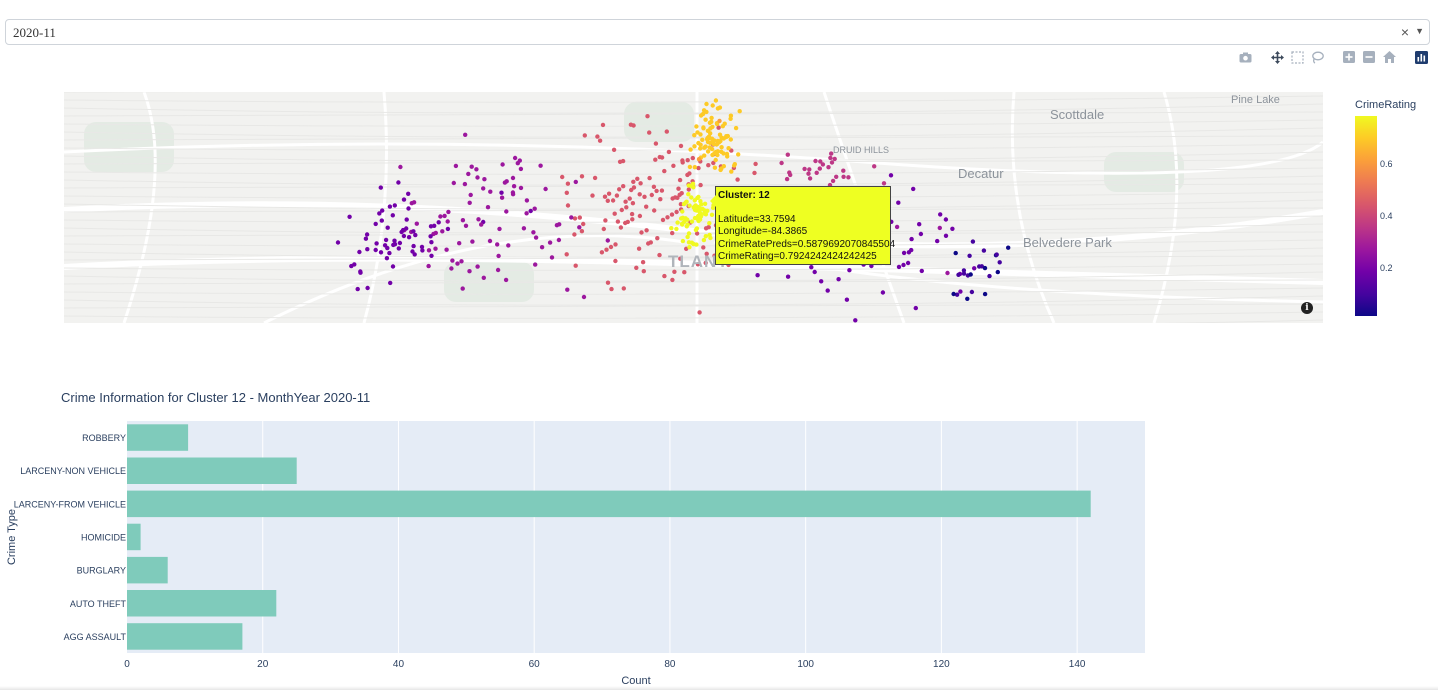  I want to click on info-icon: i, so click(1307, 308).